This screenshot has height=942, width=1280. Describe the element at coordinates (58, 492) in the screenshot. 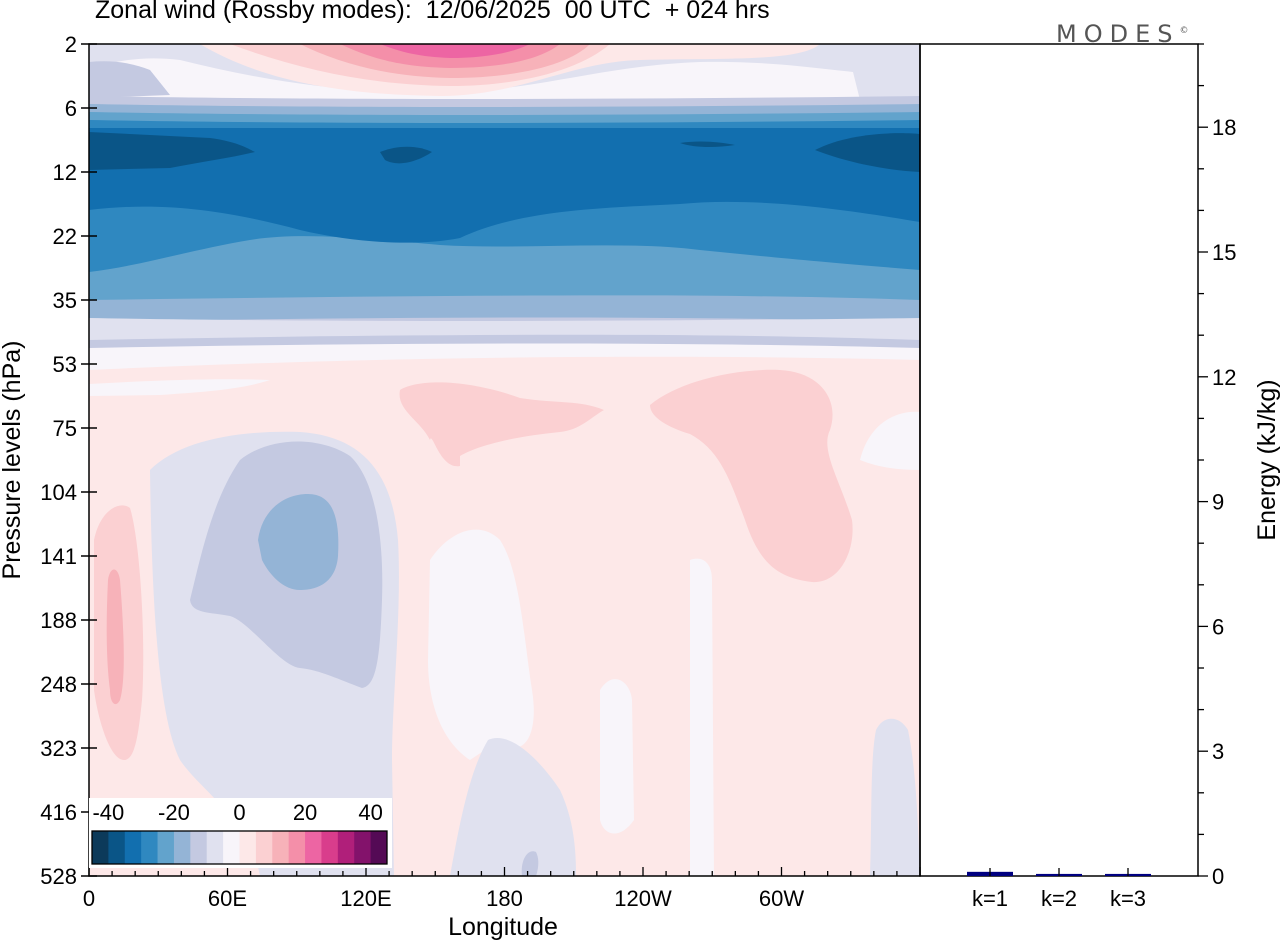

I see `y-tick-label: 104` at that location.